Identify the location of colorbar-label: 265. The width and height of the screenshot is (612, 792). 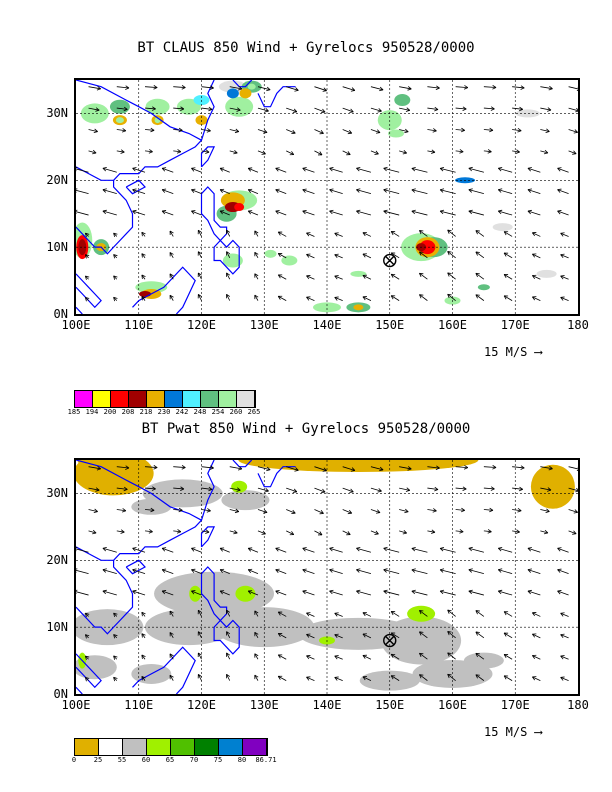
(254, 412).